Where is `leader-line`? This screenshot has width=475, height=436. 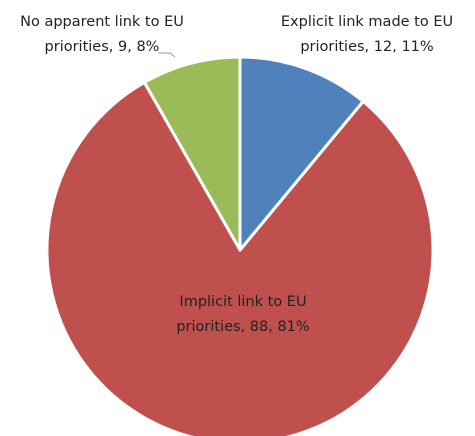
leader-line is located at coordinates (167, 55).